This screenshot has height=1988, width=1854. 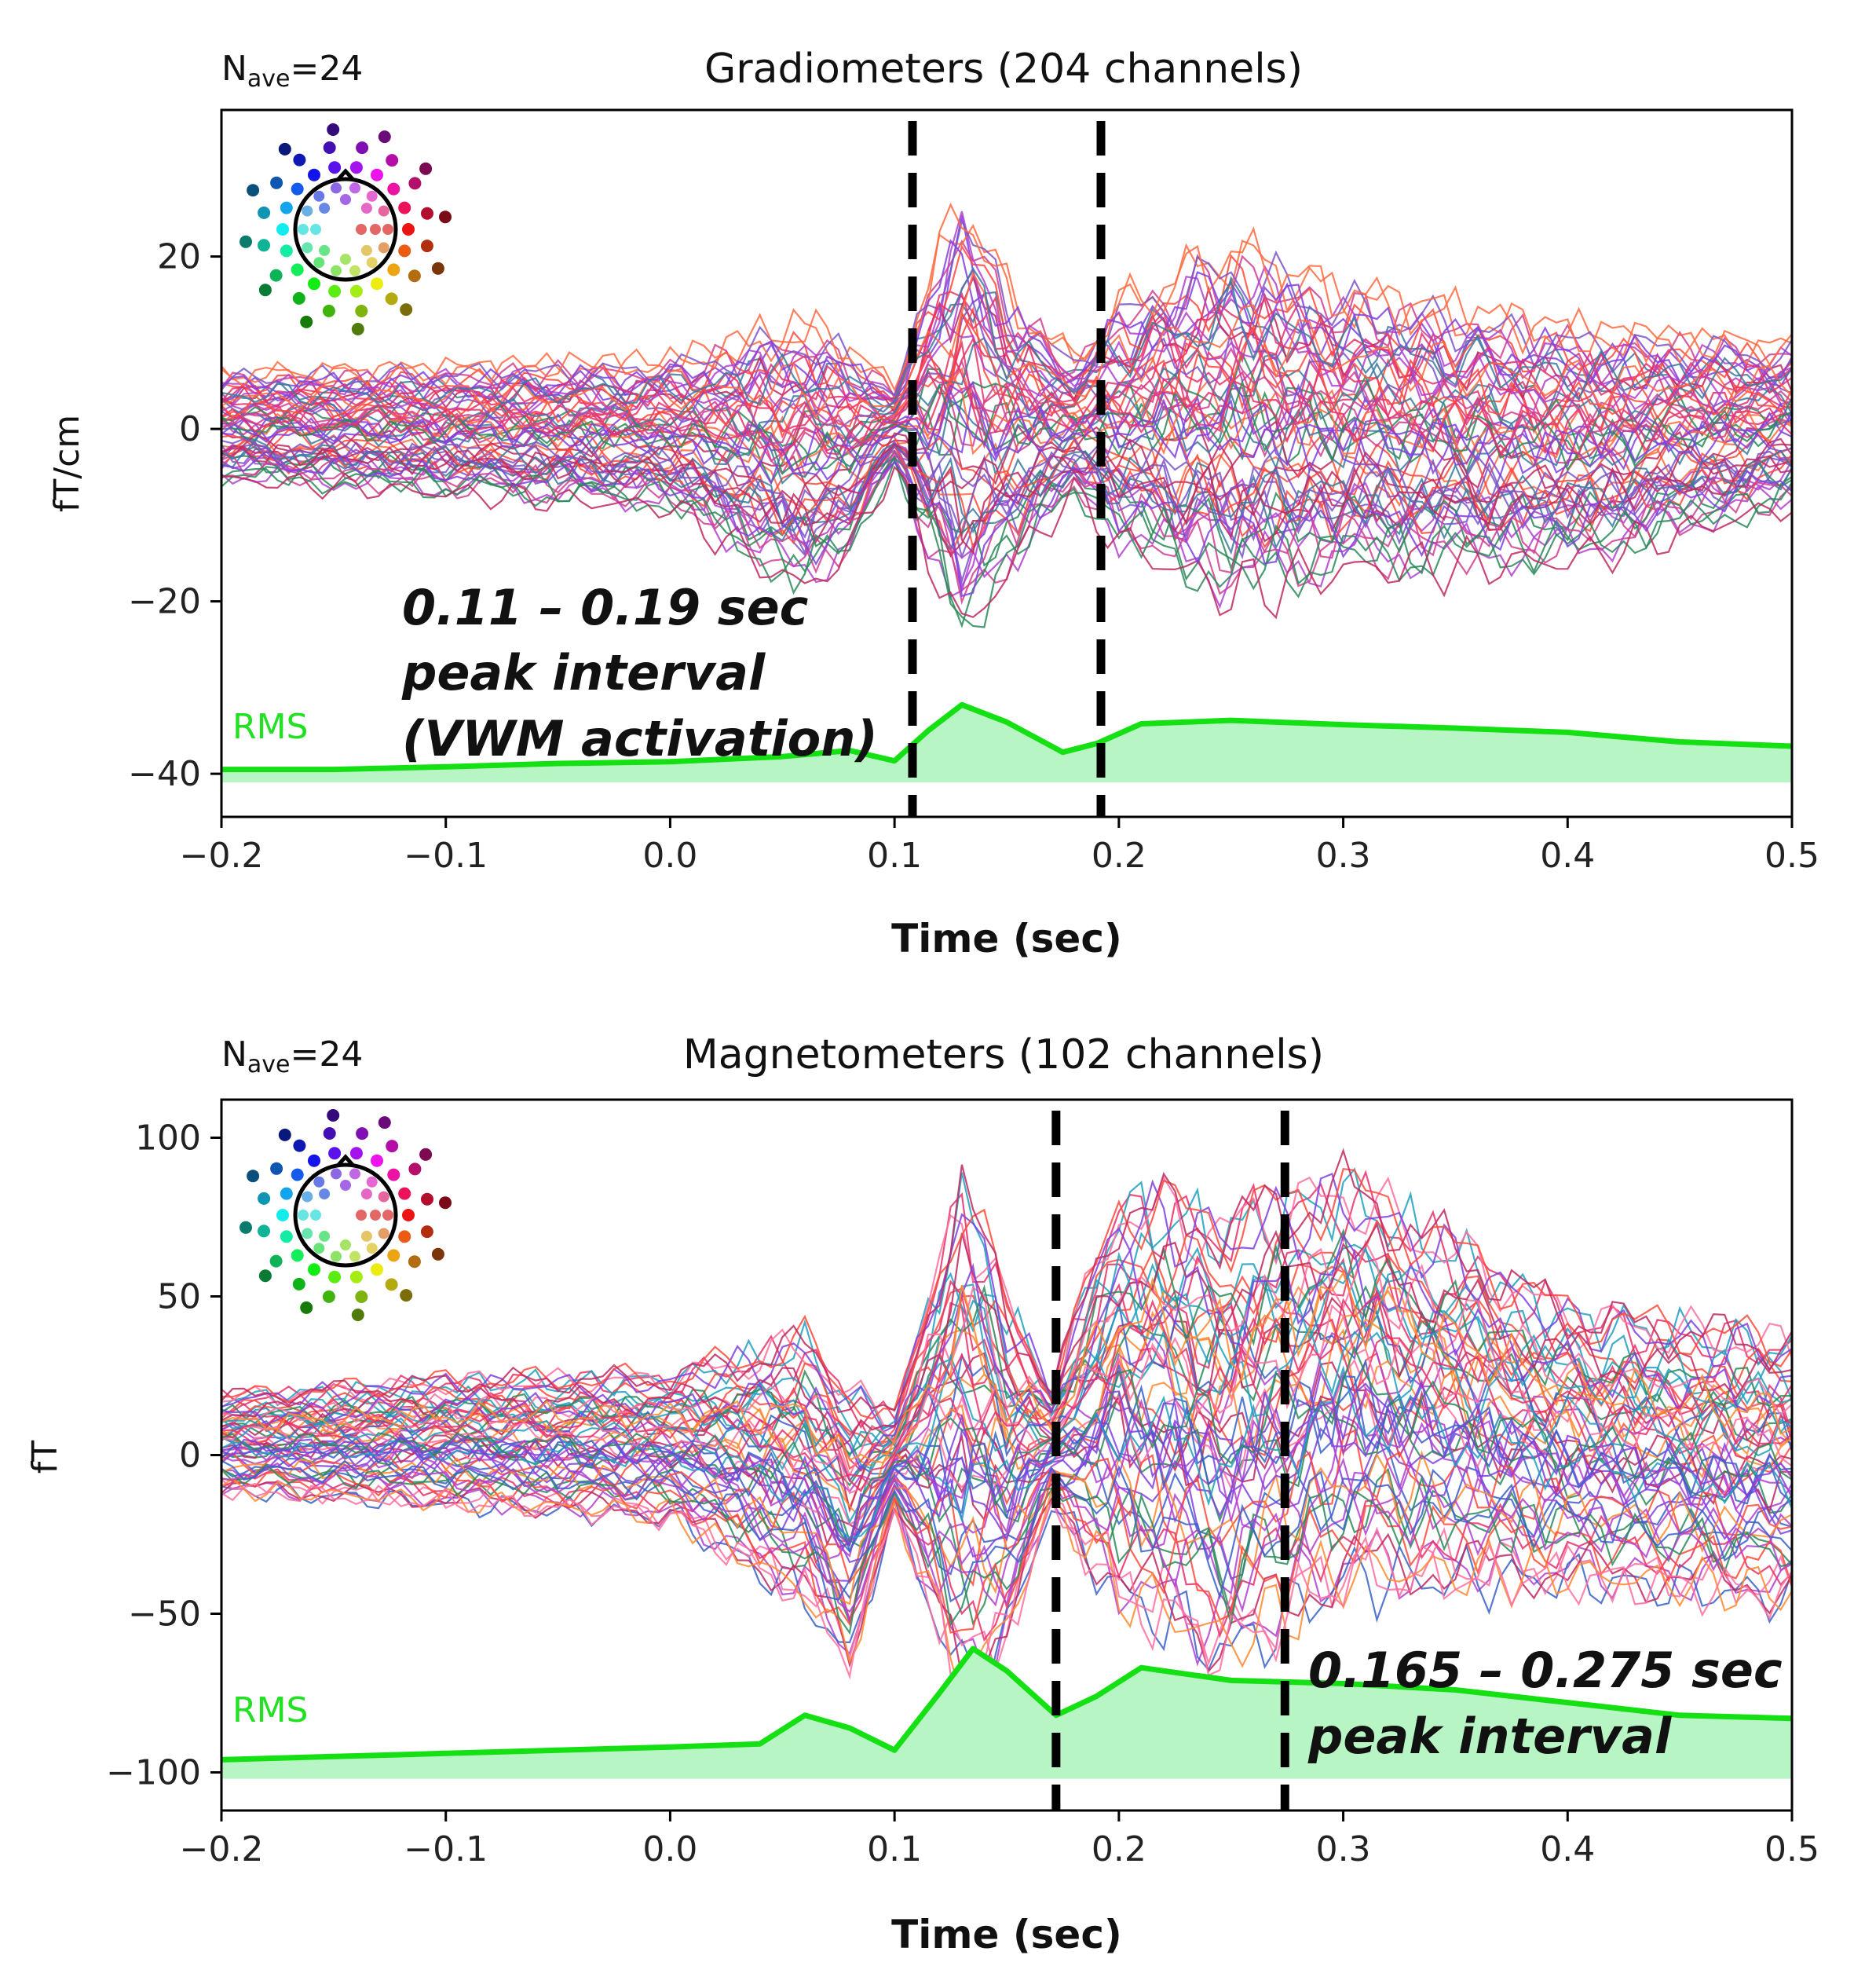 What do you see at coordinates (446, 856) in the screenshot?
I see `x-tick-label: −0.1` at bounding box center [446, 856].